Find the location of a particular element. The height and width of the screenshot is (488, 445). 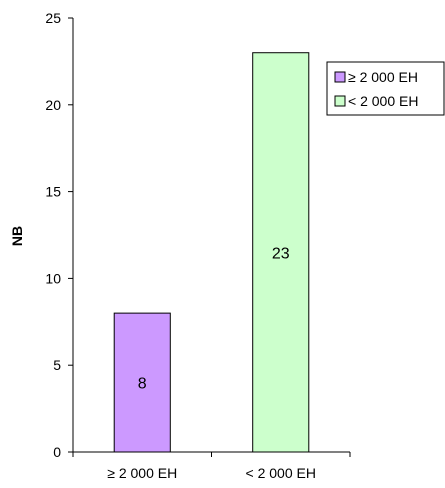

legend-box is located at coordinates (385, 88).